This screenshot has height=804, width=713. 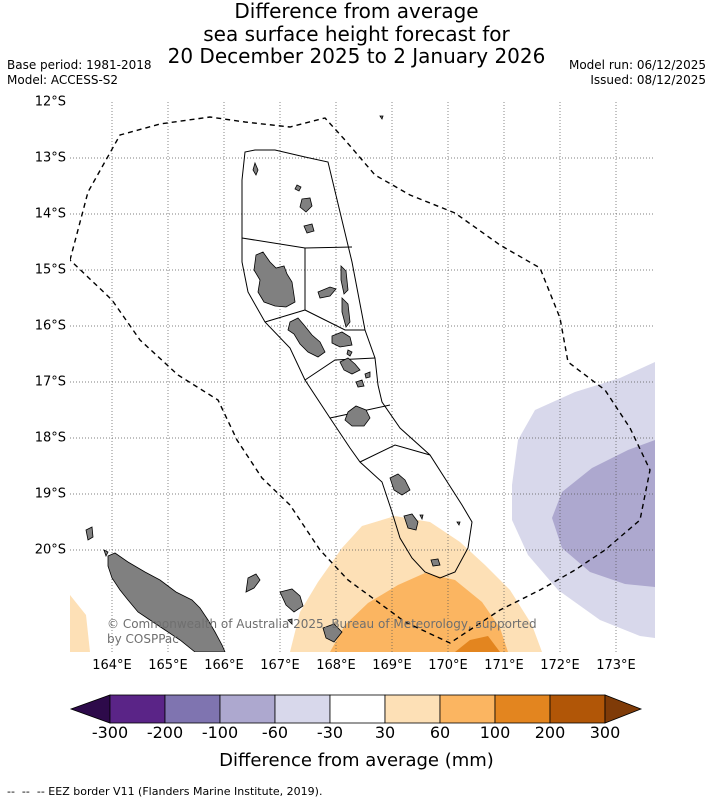 I want to click on island-hunter, so click(x=458, y=523).